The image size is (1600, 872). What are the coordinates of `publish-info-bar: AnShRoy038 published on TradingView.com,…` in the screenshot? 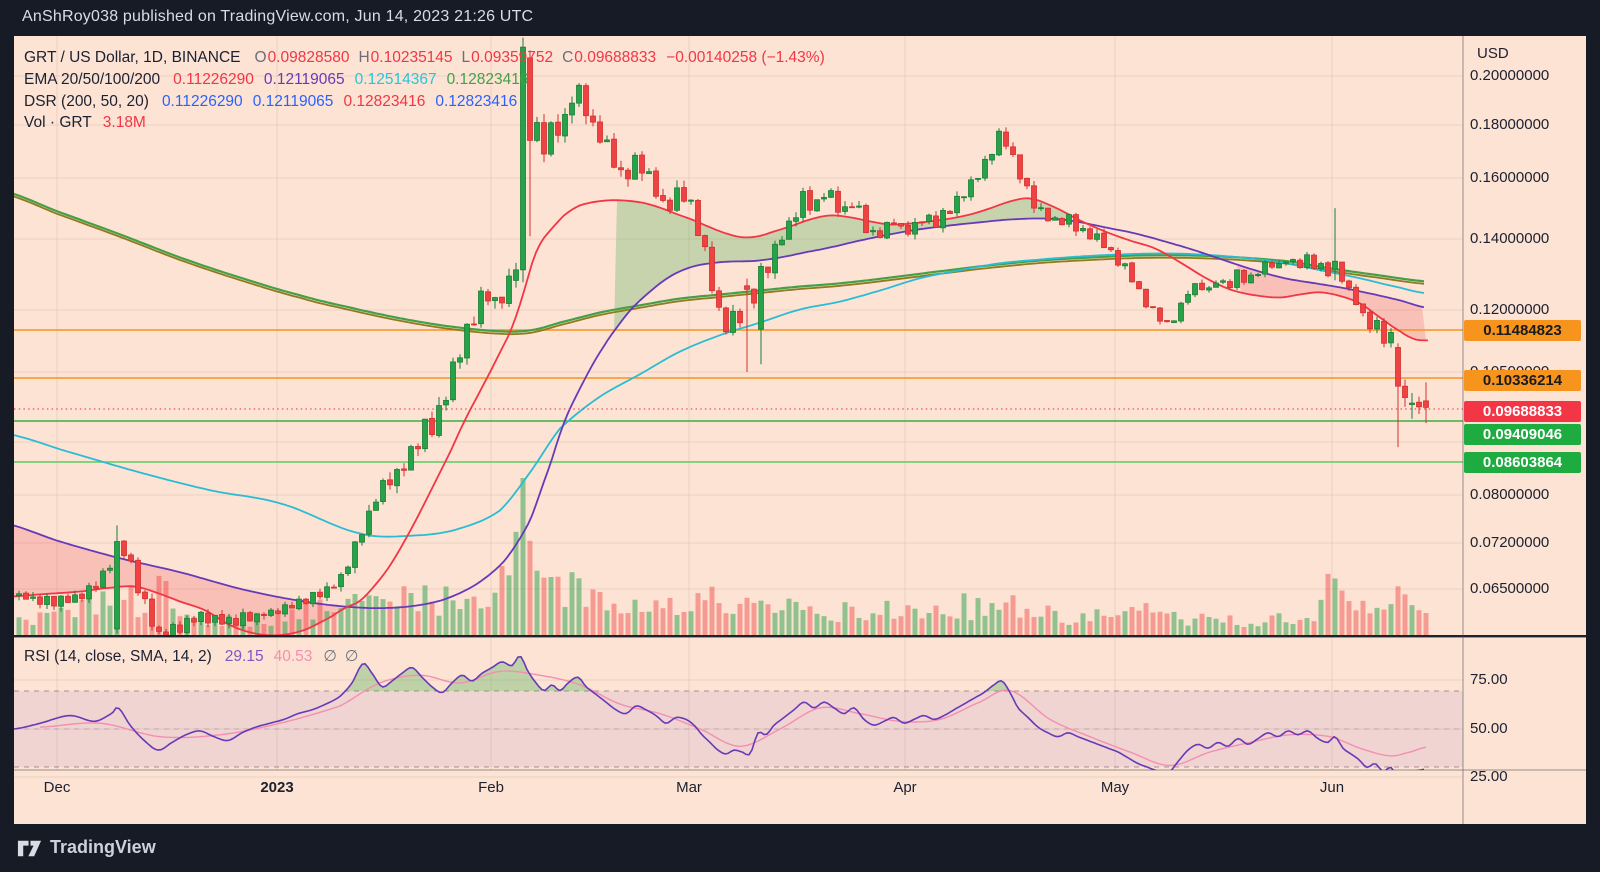 It's located at (800, 18).